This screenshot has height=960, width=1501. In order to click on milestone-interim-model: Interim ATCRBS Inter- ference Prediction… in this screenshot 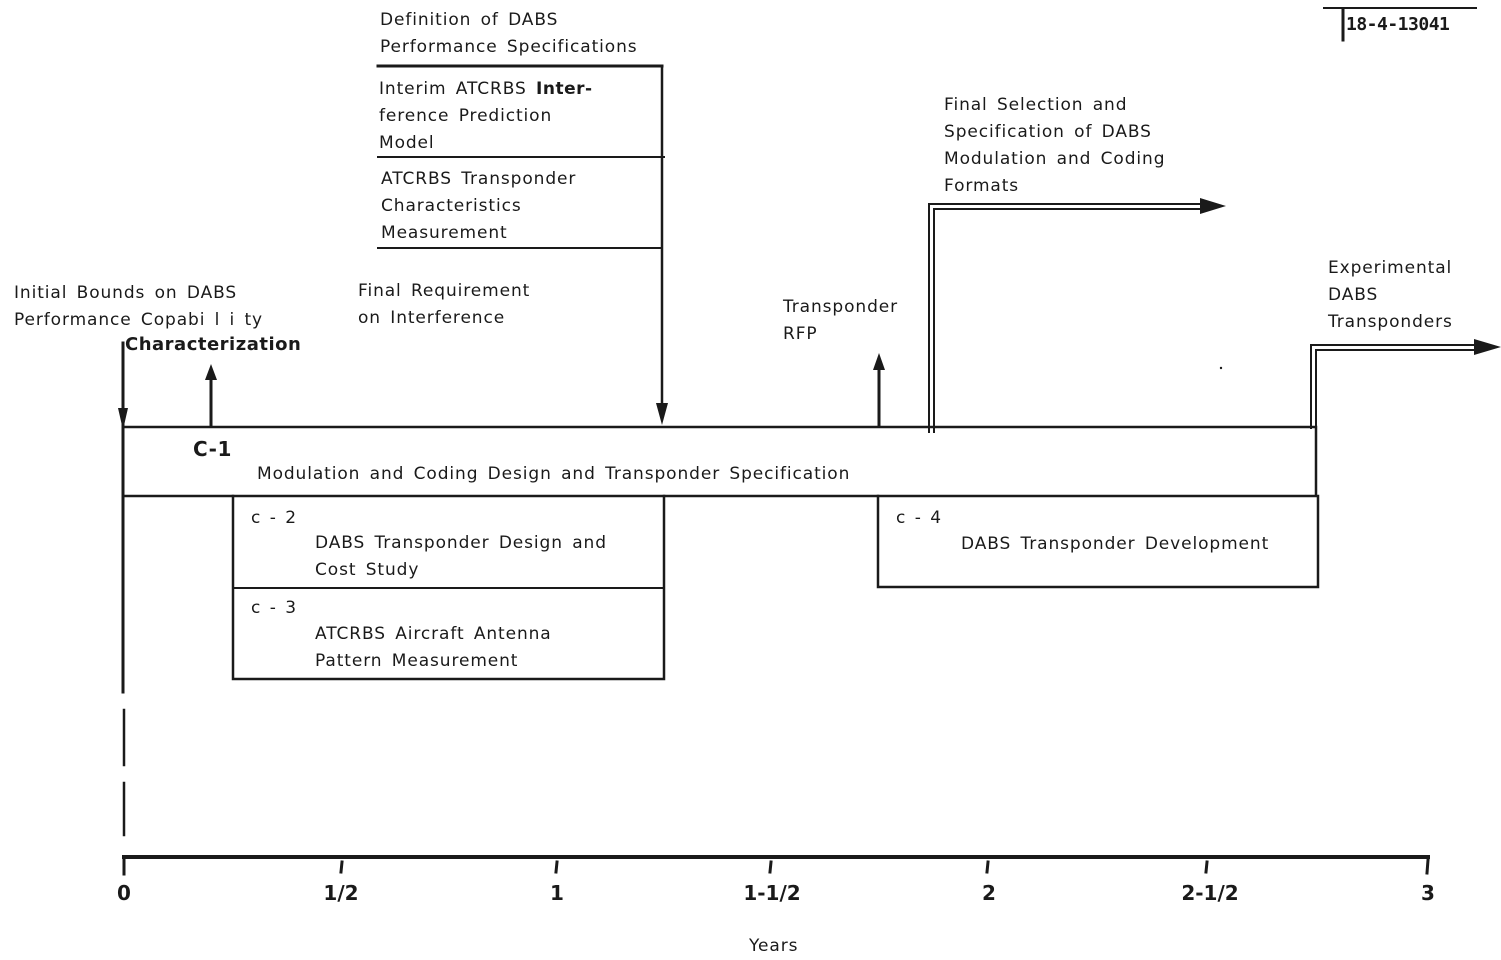, I will do `click(486, 116)`.